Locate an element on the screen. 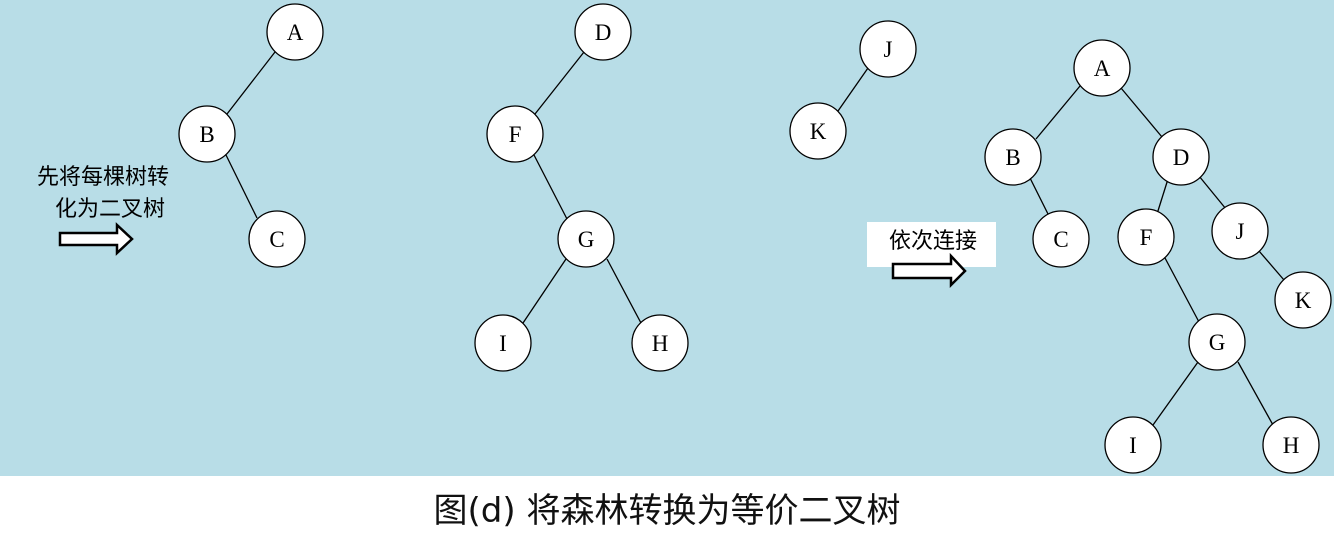  tree-j-edge is located at coordinates (853, 89).